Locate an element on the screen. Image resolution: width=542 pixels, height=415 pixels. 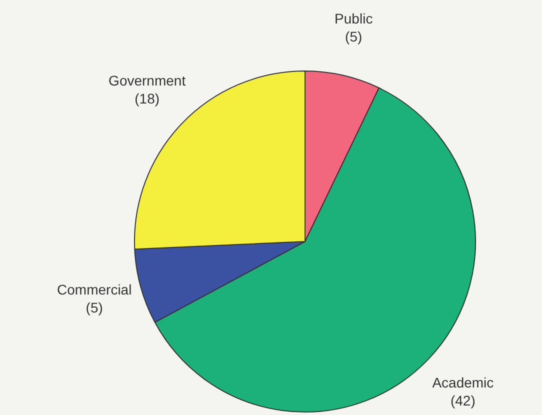
slice-label: Government is located at coordinates (147, 80).